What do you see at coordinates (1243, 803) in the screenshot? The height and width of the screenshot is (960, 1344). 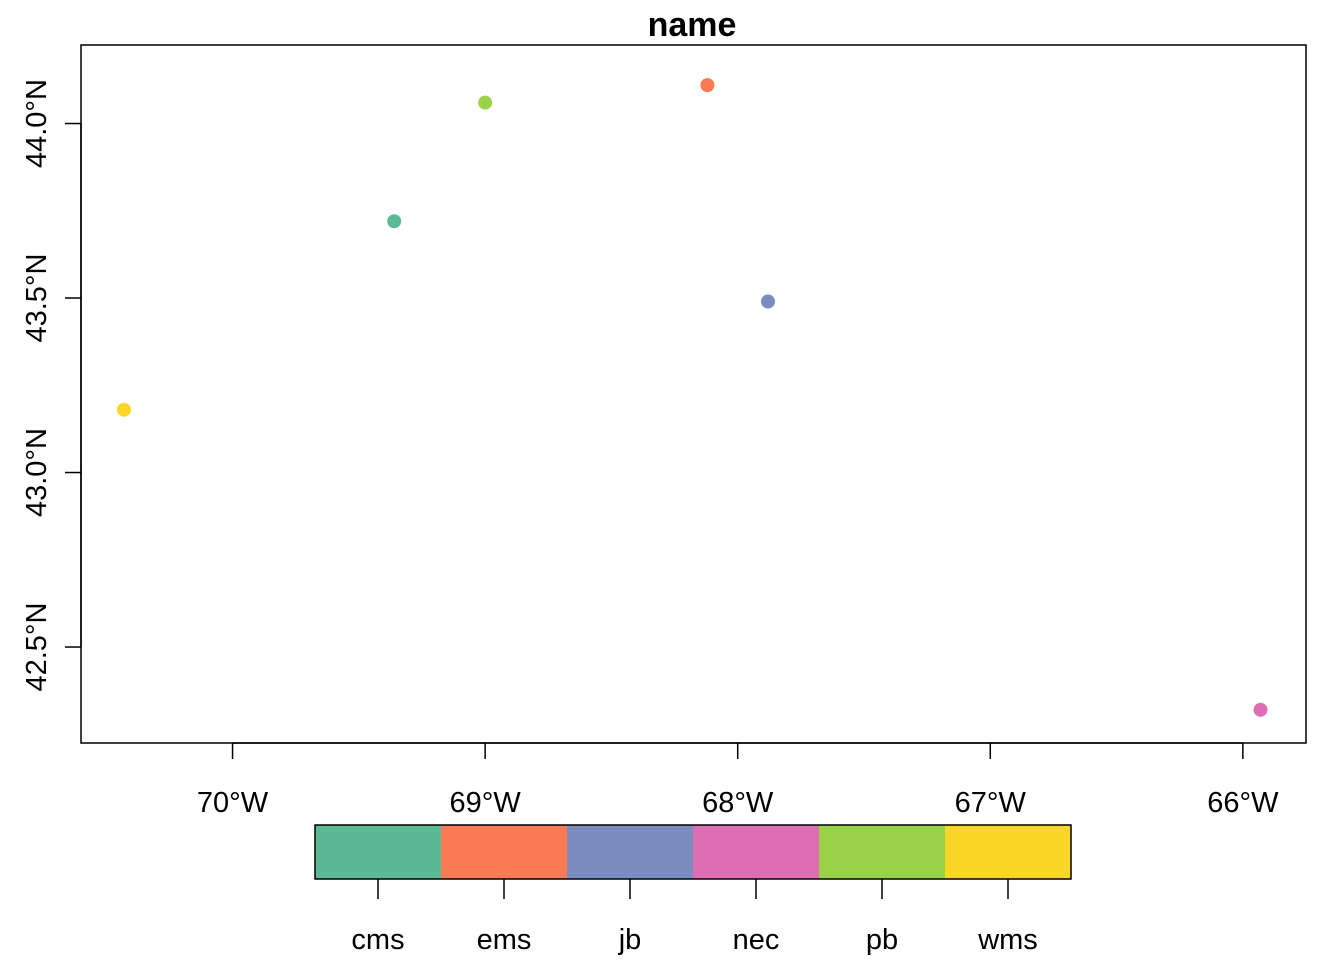 I see `x-tick-label: 66°W` at bounding box center [1243, 803].